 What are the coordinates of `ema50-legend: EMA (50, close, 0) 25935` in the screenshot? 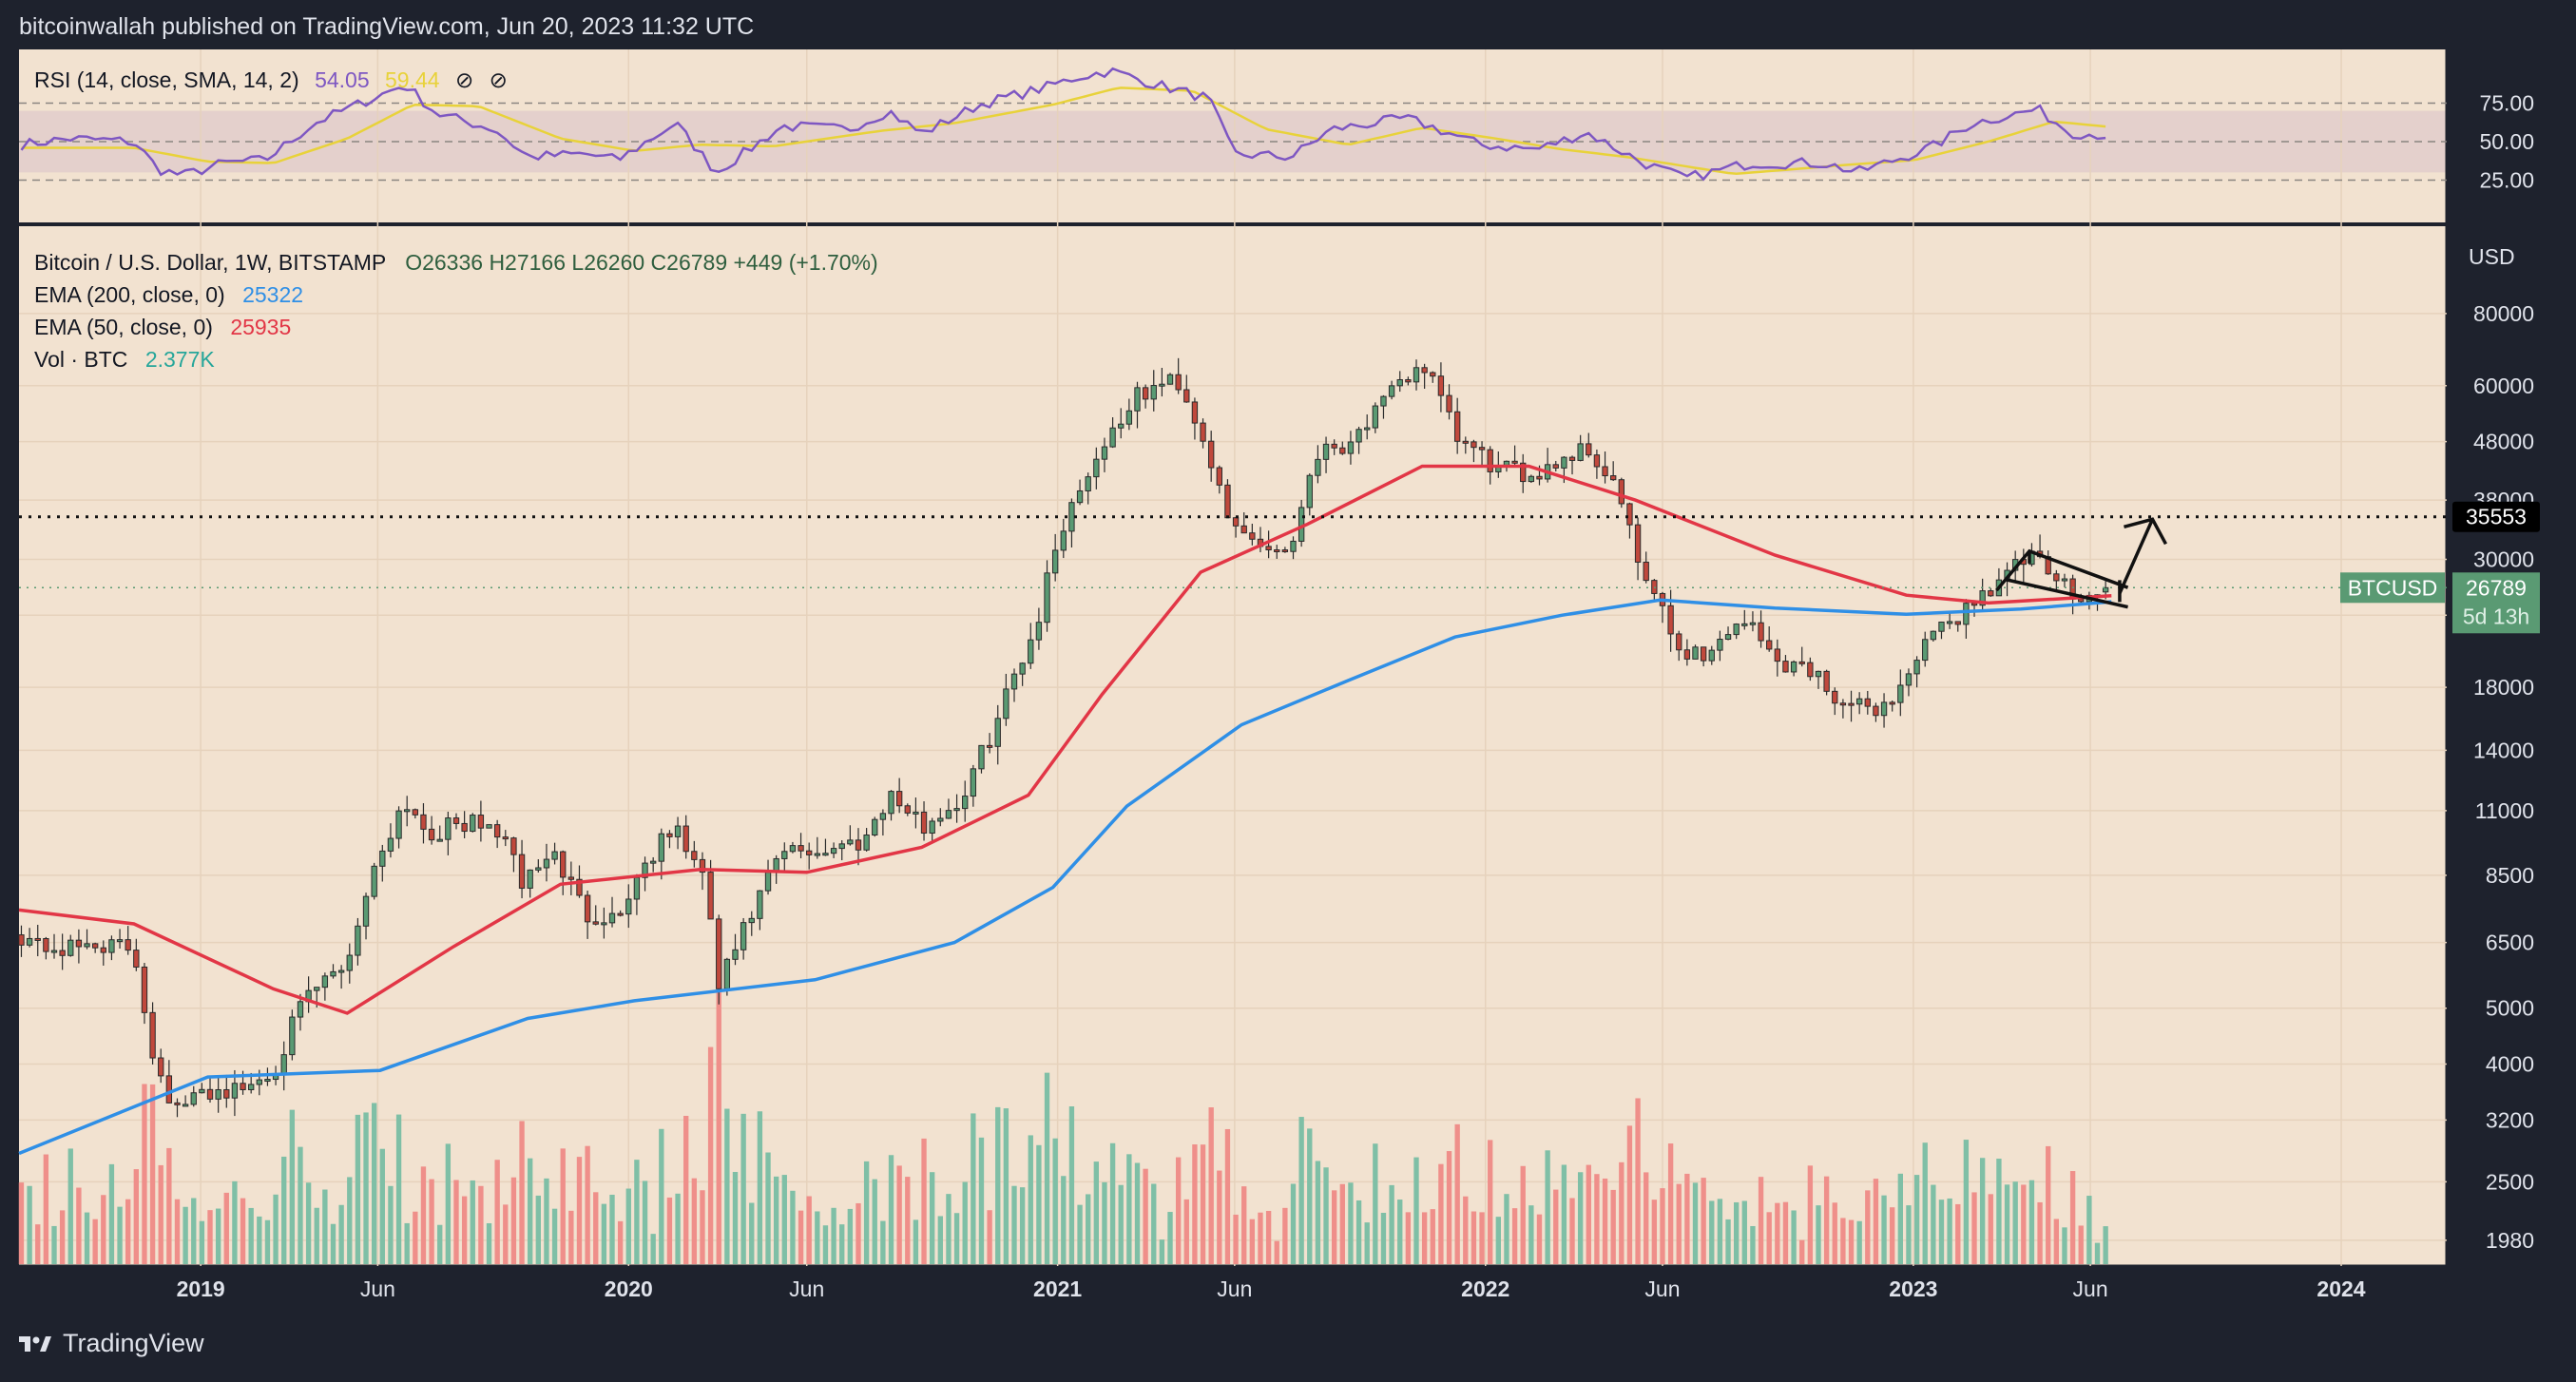 It's located at (162, 327).